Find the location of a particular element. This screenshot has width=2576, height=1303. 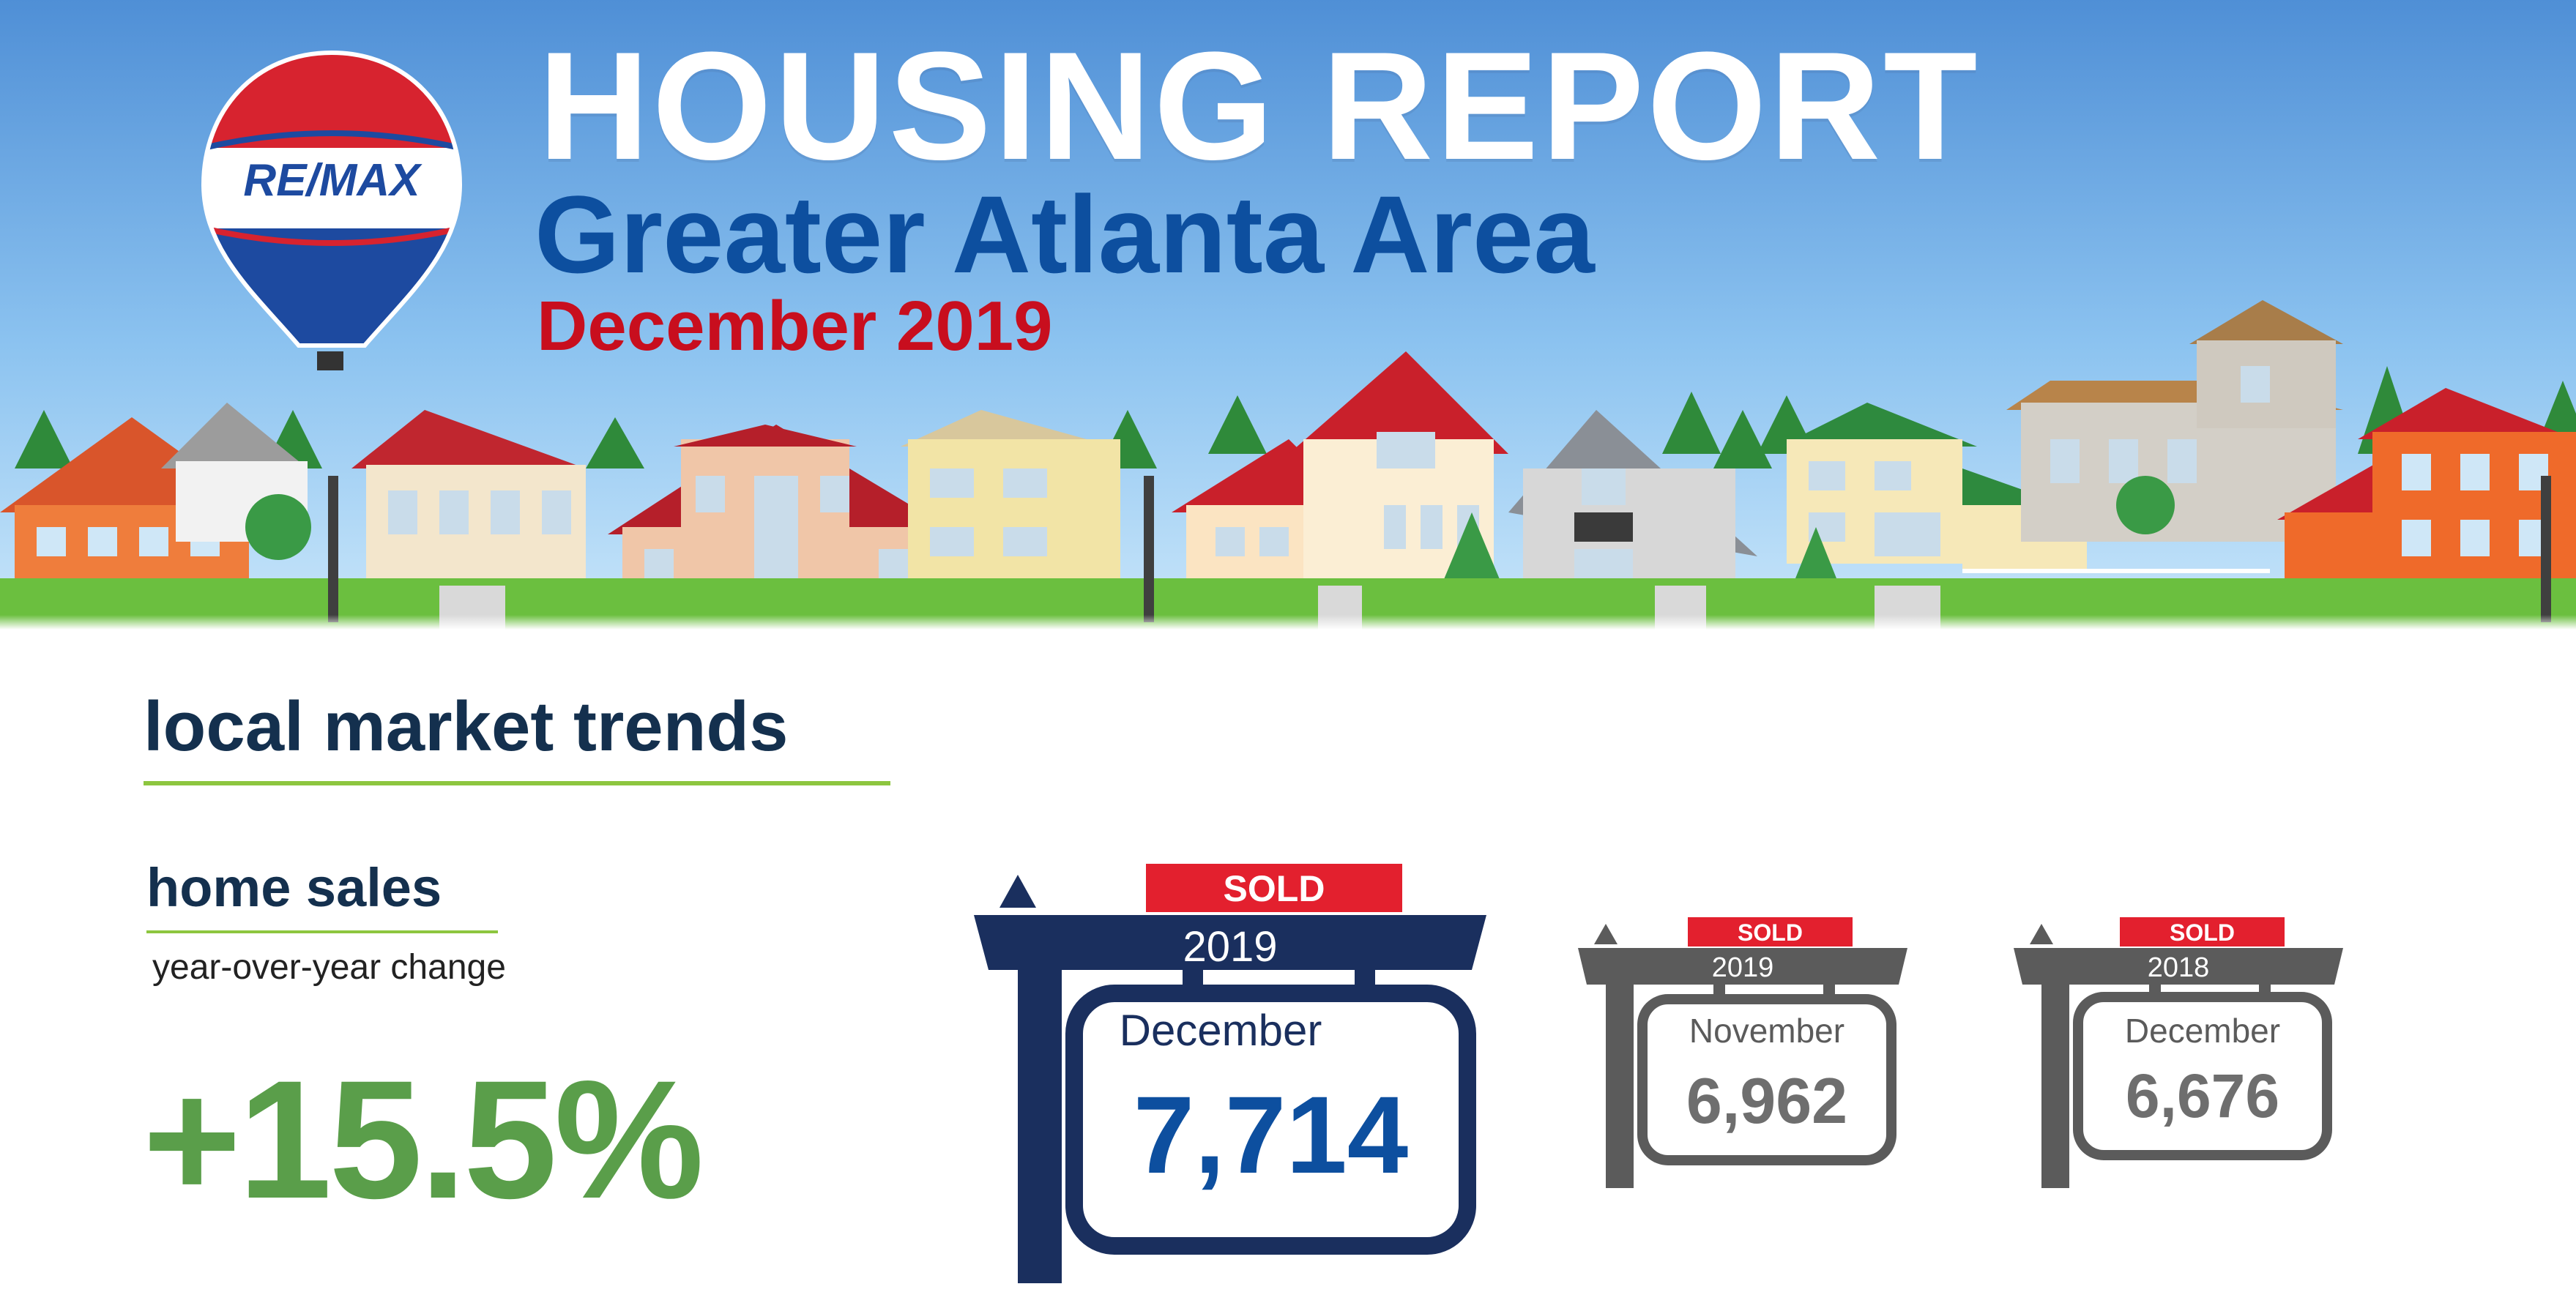

sign-value: 6,962 is located at coordinates (1767, 1100).